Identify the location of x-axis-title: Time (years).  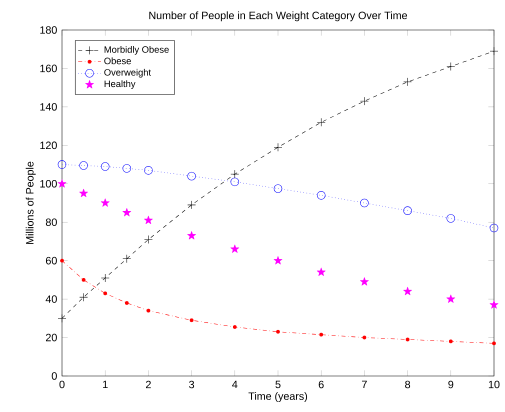
(278, 397).